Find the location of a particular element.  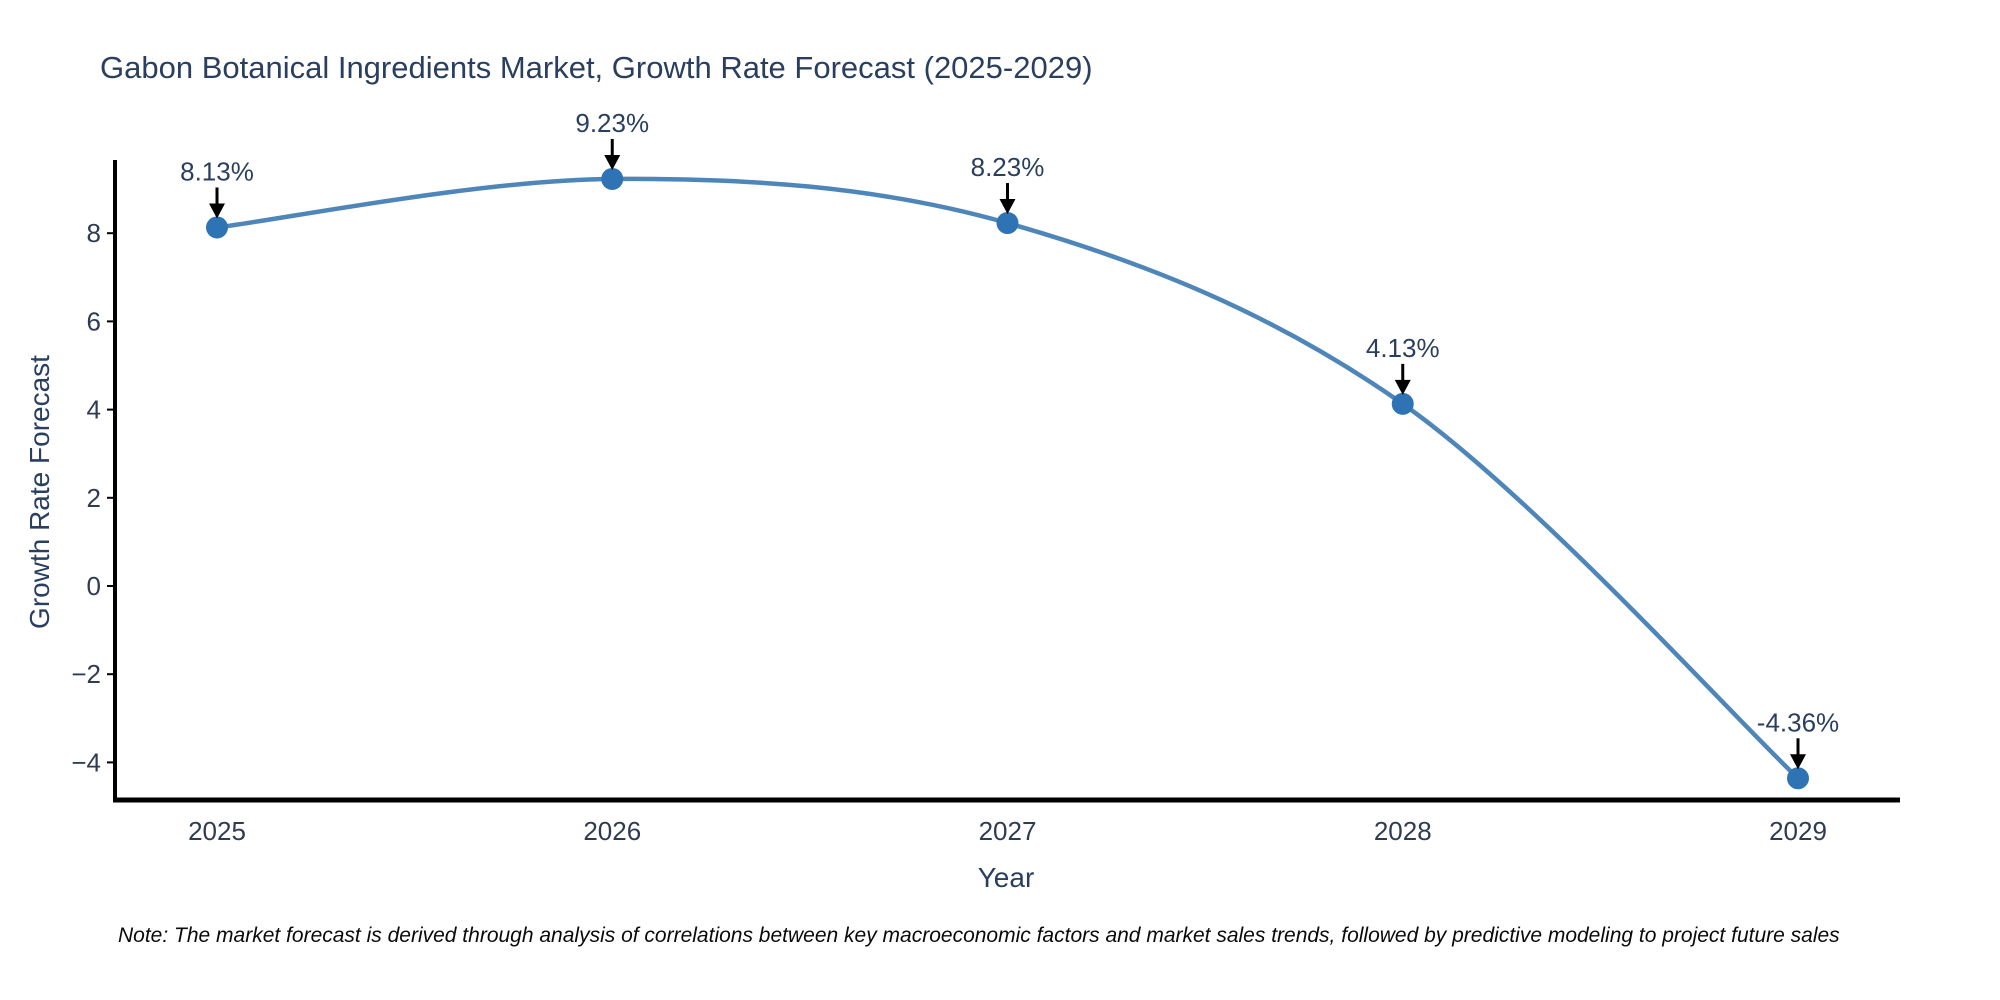

x-axis-title: Year is located at coordinates (1006, 877).